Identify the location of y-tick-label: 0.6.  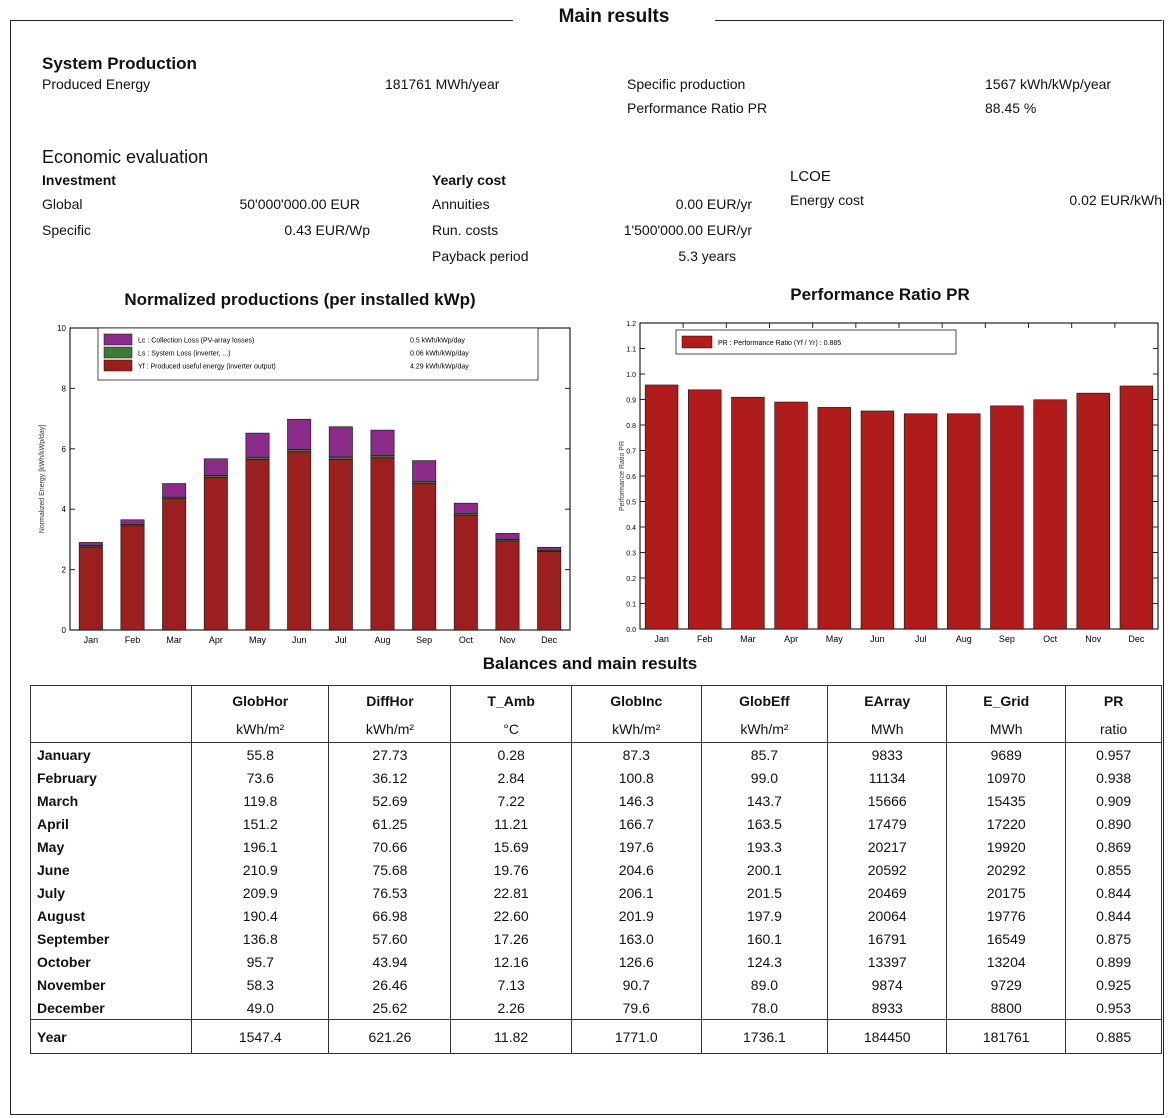
(631, 477).